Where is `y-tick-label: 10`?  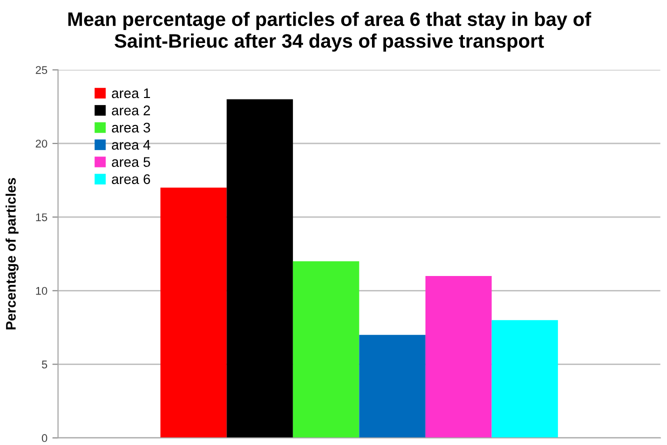 y-tick-label: 10 is located at coordinates (42, 290).